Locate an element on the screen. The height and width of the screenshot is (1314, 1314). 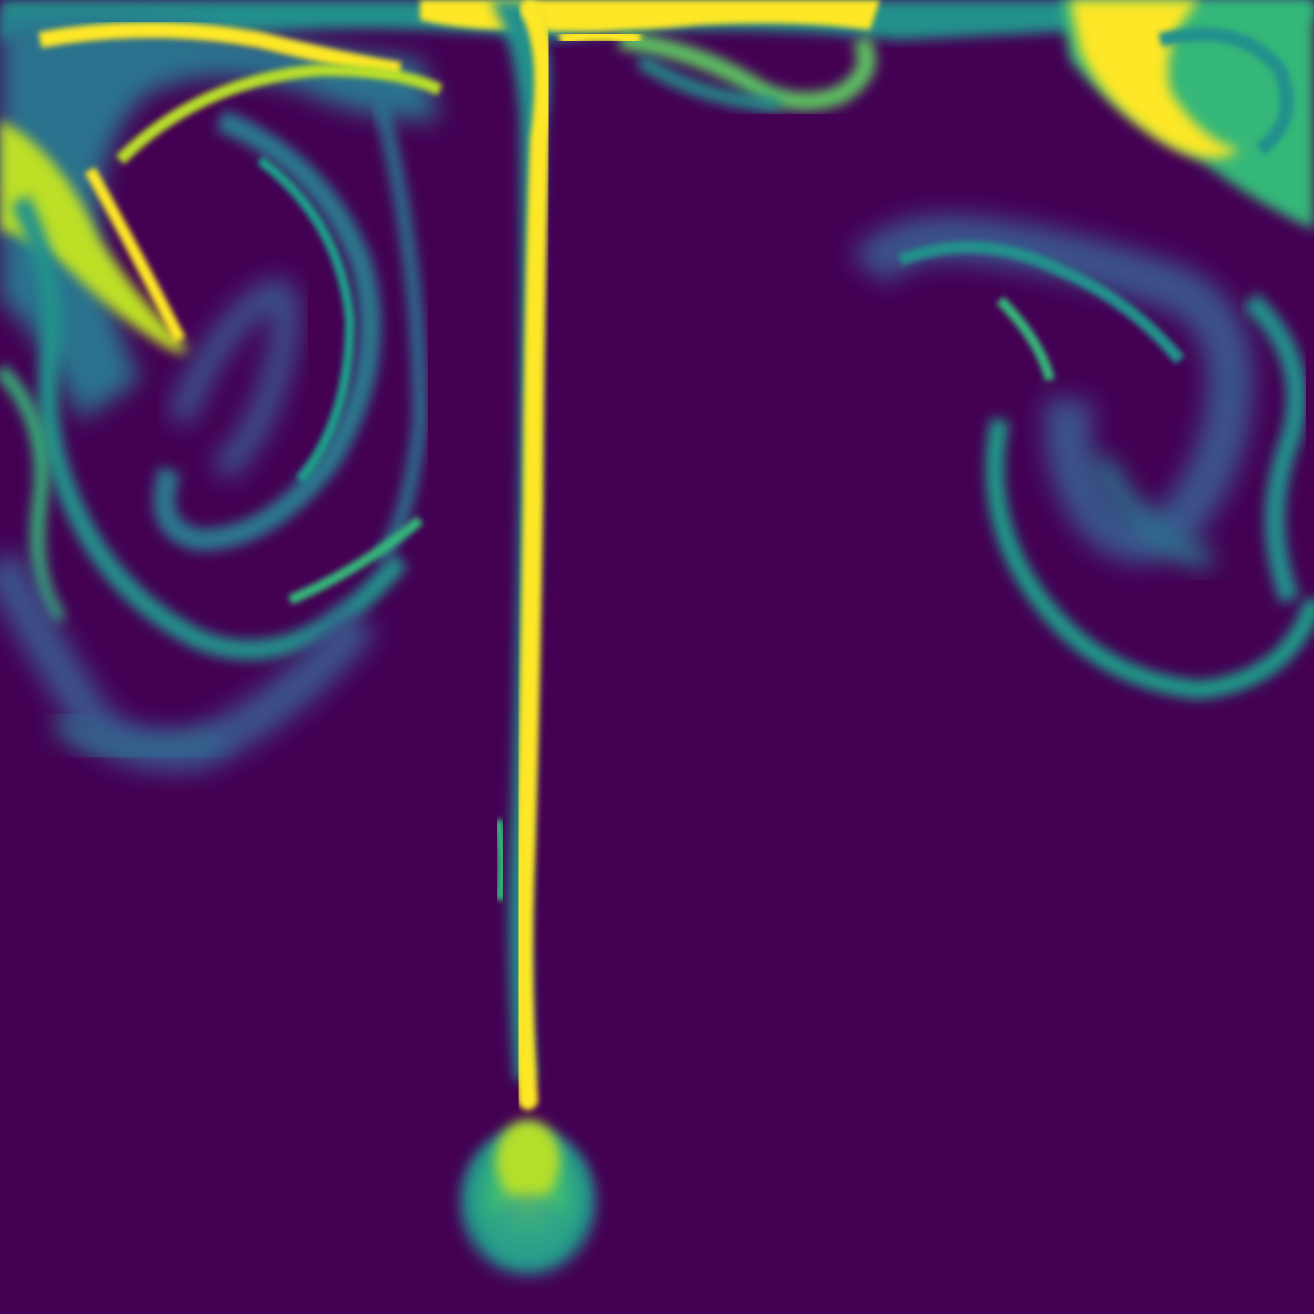
central-plume-stem is located at coordinates (566, 555).